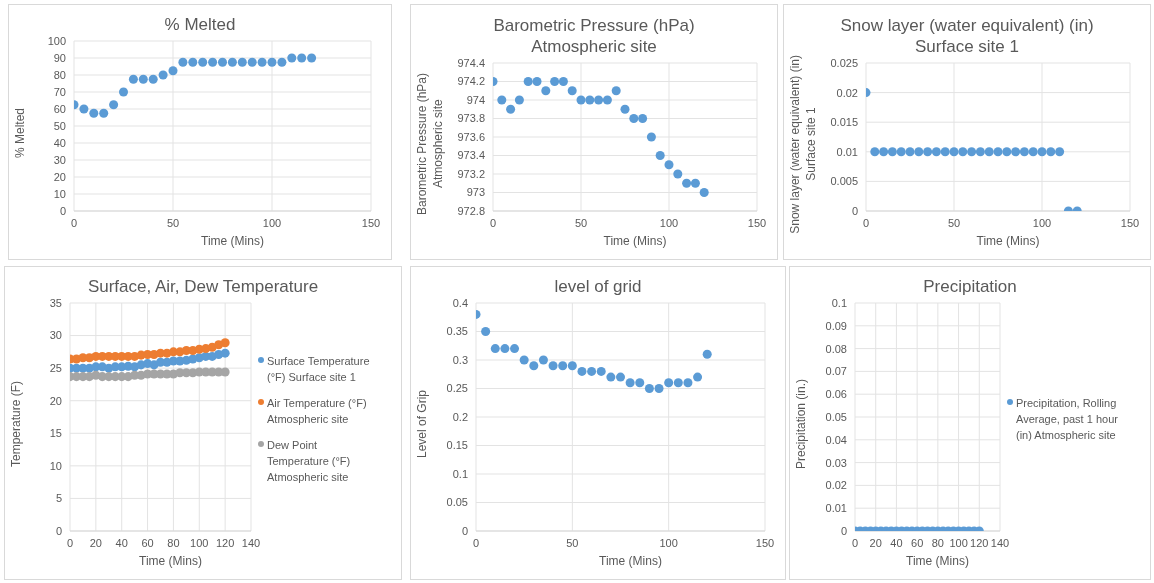  Describe the element at coordinates (59, 125) in the screenshot. I see `y-tick-label: 50` at that location.